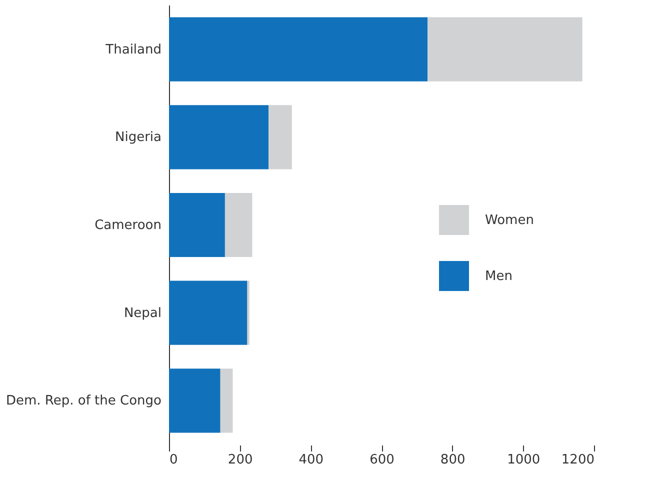 This screenshot has height=478, width=660. I want to click on y-tick-label: Thailand, so click(133, 50).